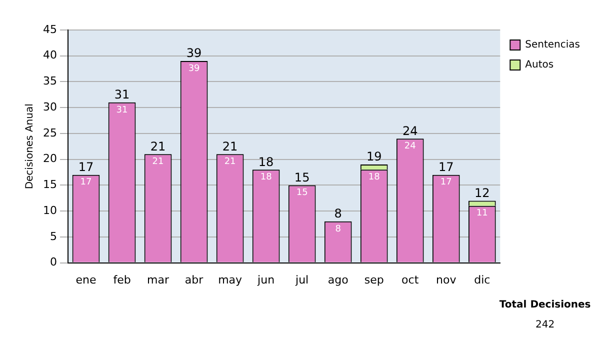 This screenshot has height=340, width=600. I want to click on data-label: 8, so click(338, 229).